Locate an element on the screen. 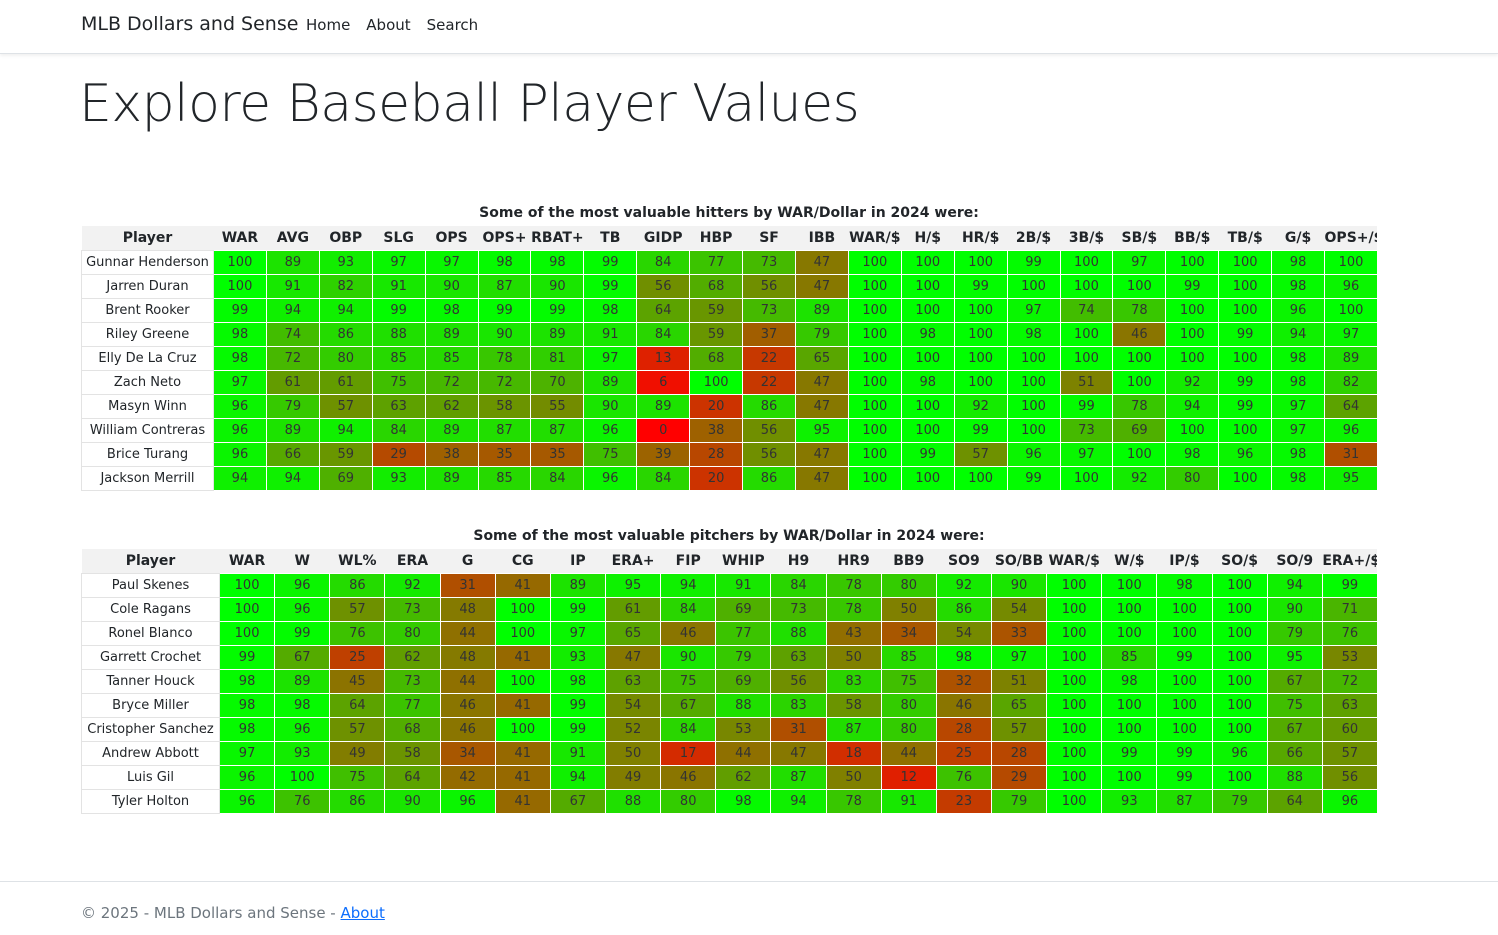  value-cell: 56 is located at coordinates (769, 430).